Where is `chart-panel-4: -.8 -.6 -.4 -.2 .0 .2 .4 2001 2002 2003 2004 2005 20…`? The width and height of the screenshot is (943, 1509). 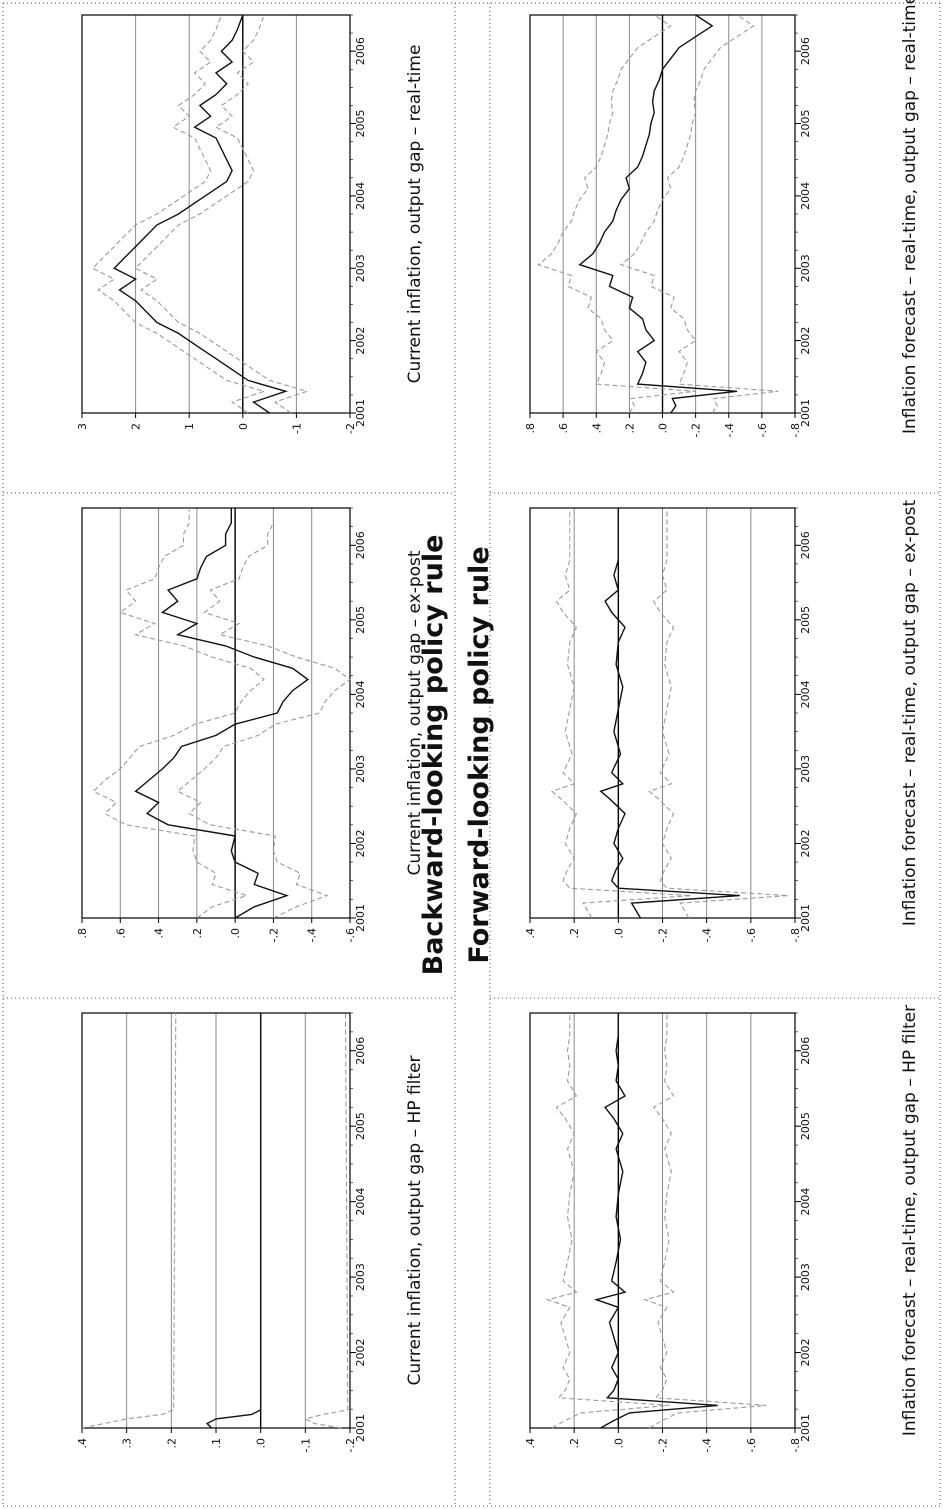 chart-panel-4: -.8 -.6 -.4 -.2 .0 .2 .4 2001 2002 2003 2004 2005 20… is located at coordinates (722, 1229).